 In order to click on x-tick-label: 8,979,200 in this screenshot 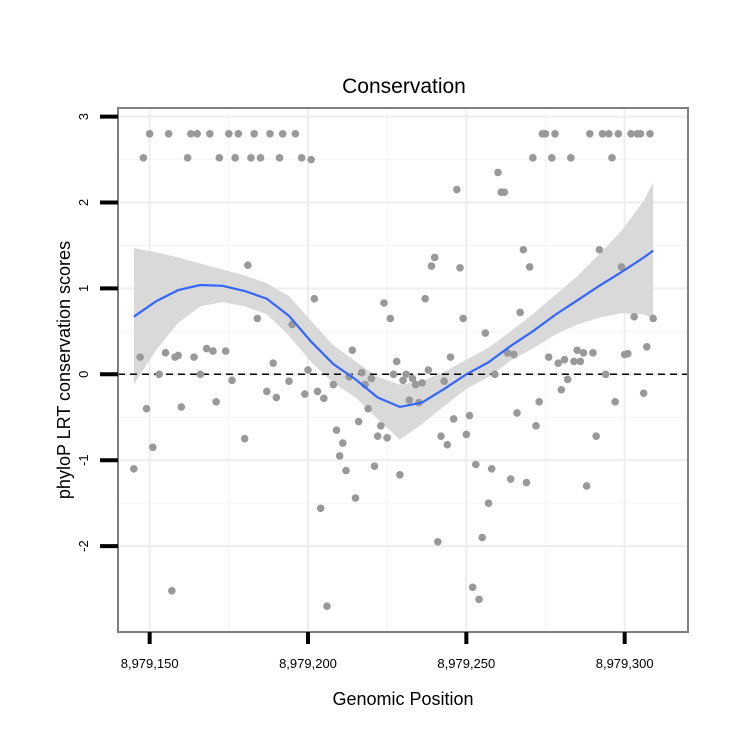, I will do `click(308, 663)`.